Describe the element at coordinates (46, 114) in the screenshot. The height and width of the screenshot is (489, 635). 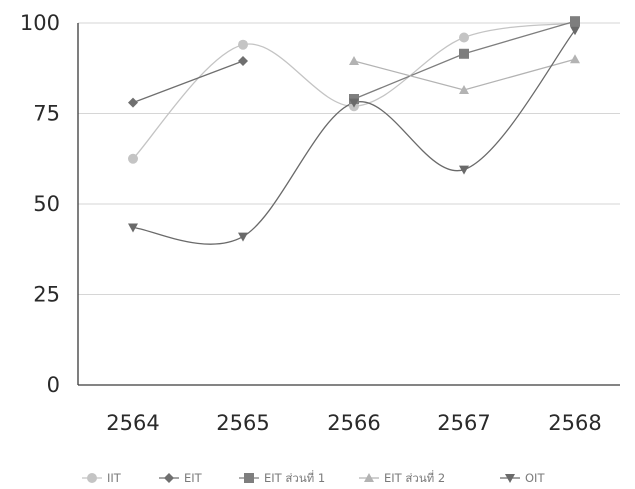
I see `y-tick-label: 75` at that location.